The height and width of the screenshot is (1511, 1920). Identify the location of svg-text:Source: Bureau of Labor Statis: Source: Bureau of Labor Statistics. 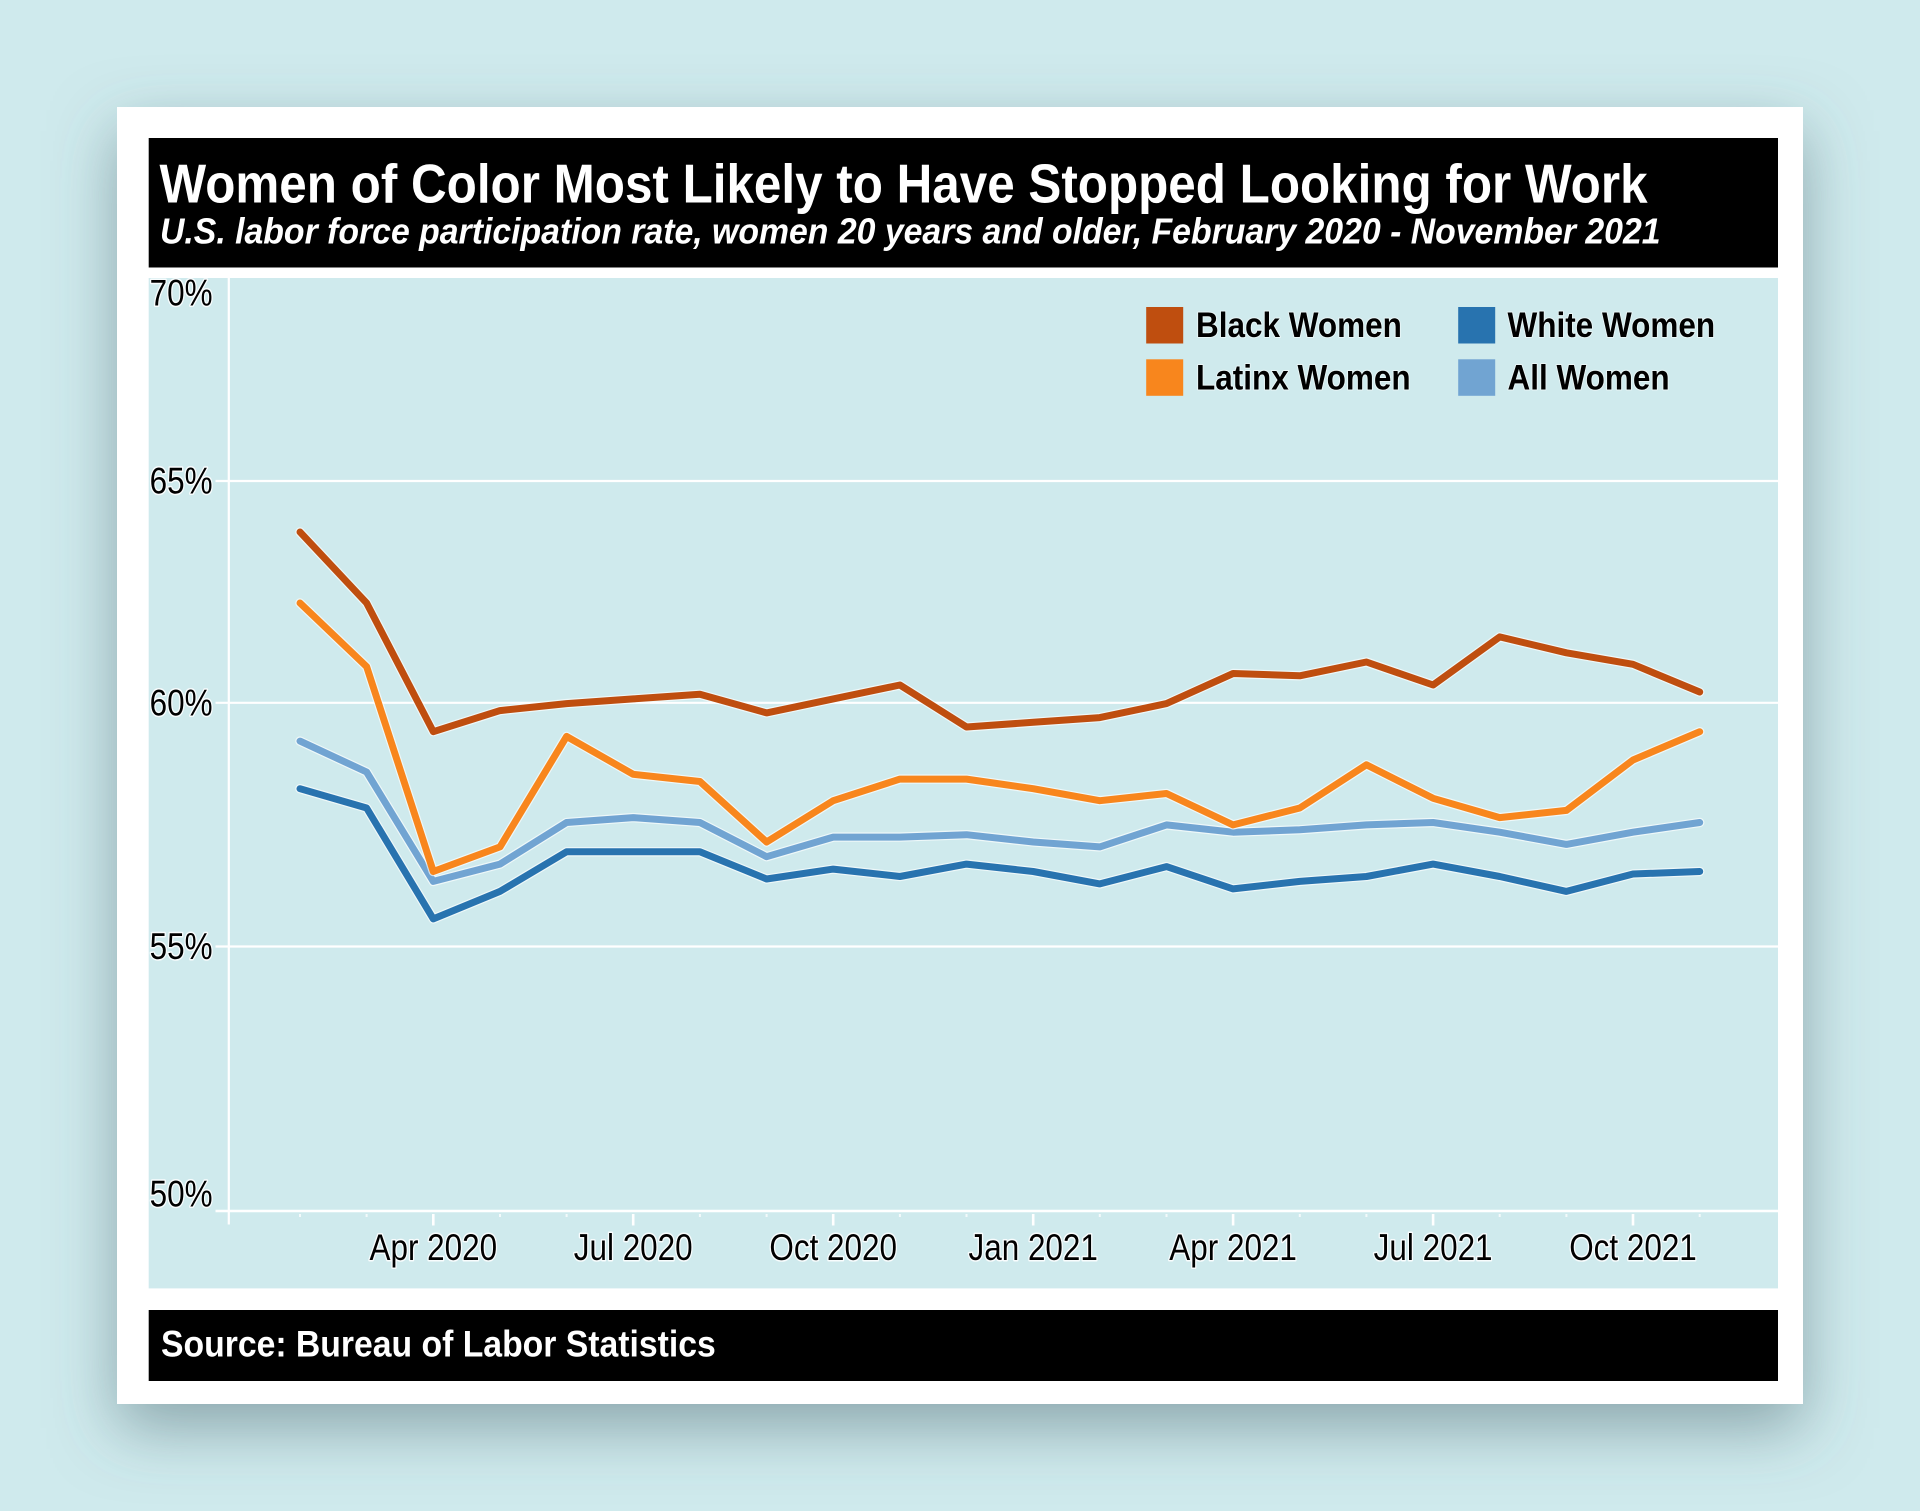
(438, 1344).